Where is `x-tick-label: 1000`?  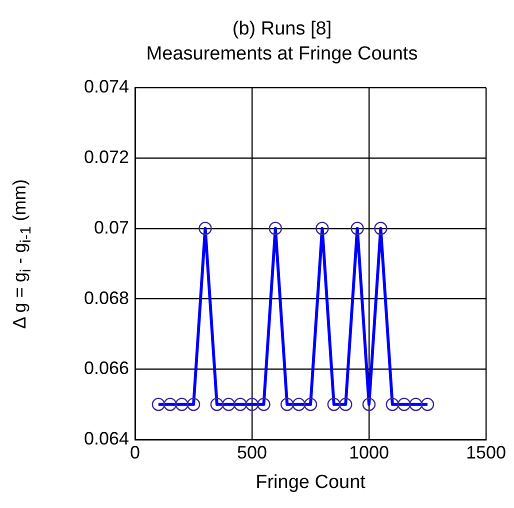 x-tick-label: 1000 is located at coordinates (369, 452).